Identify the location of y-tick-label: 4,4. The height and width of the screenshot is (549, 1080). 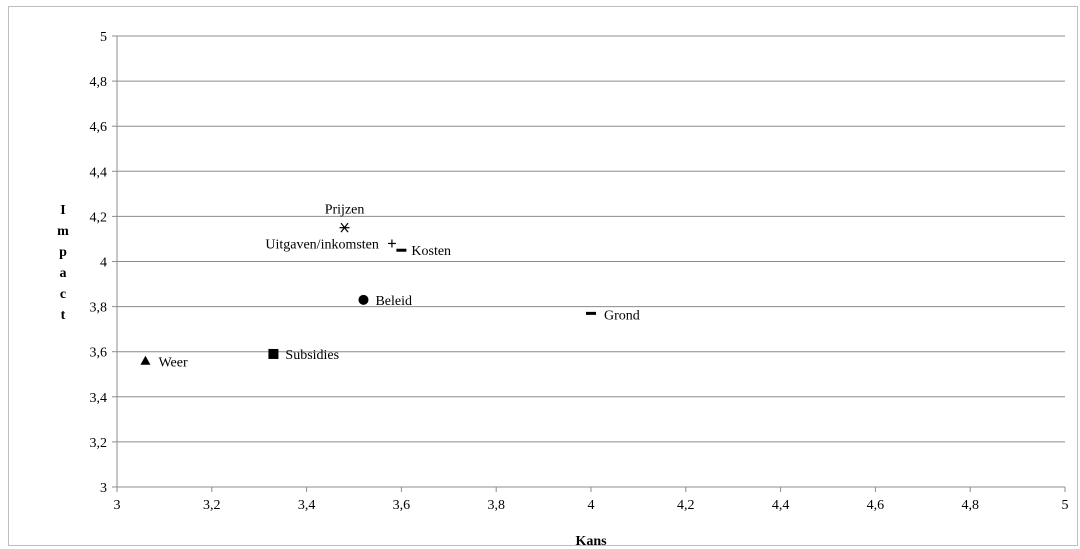
(99, 172).